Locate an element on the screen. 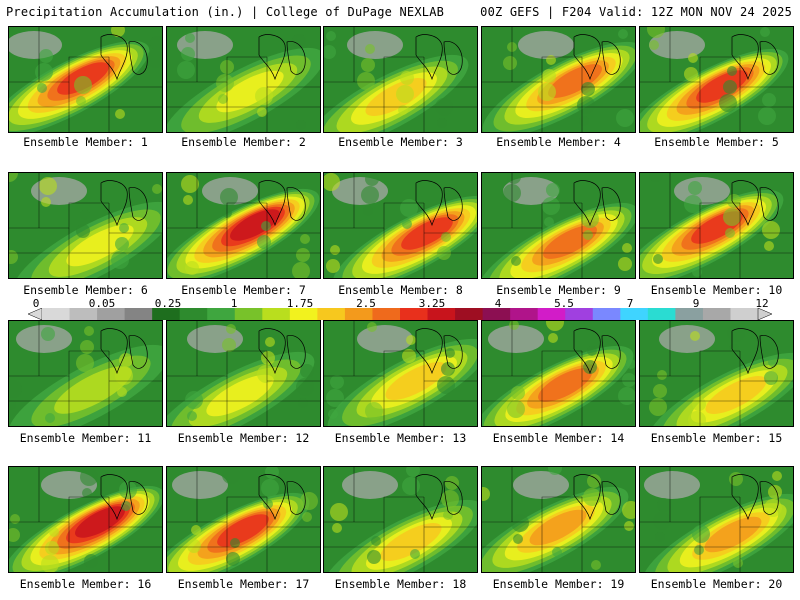 This screenshot has width=800, height=600. colorbar-tick-label: 3.25 is located at coordinates (432, 303).